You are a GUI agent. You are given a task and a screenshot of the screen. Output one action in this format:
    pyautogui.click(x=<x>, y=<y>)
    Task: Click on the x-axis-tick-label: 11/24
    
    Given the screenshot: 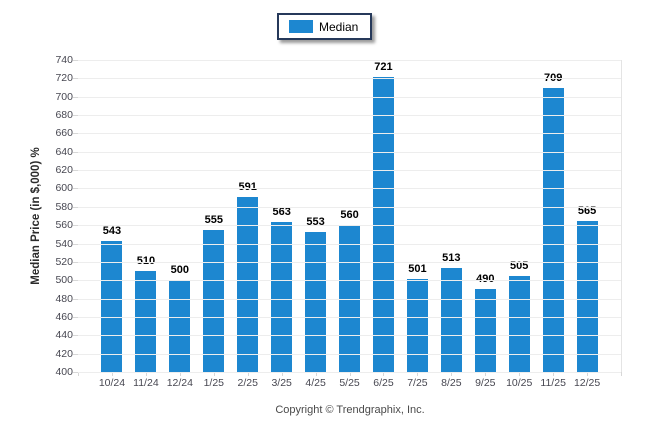 What is the action you would take?
    pyautogui.click(x=146, y=383)
    